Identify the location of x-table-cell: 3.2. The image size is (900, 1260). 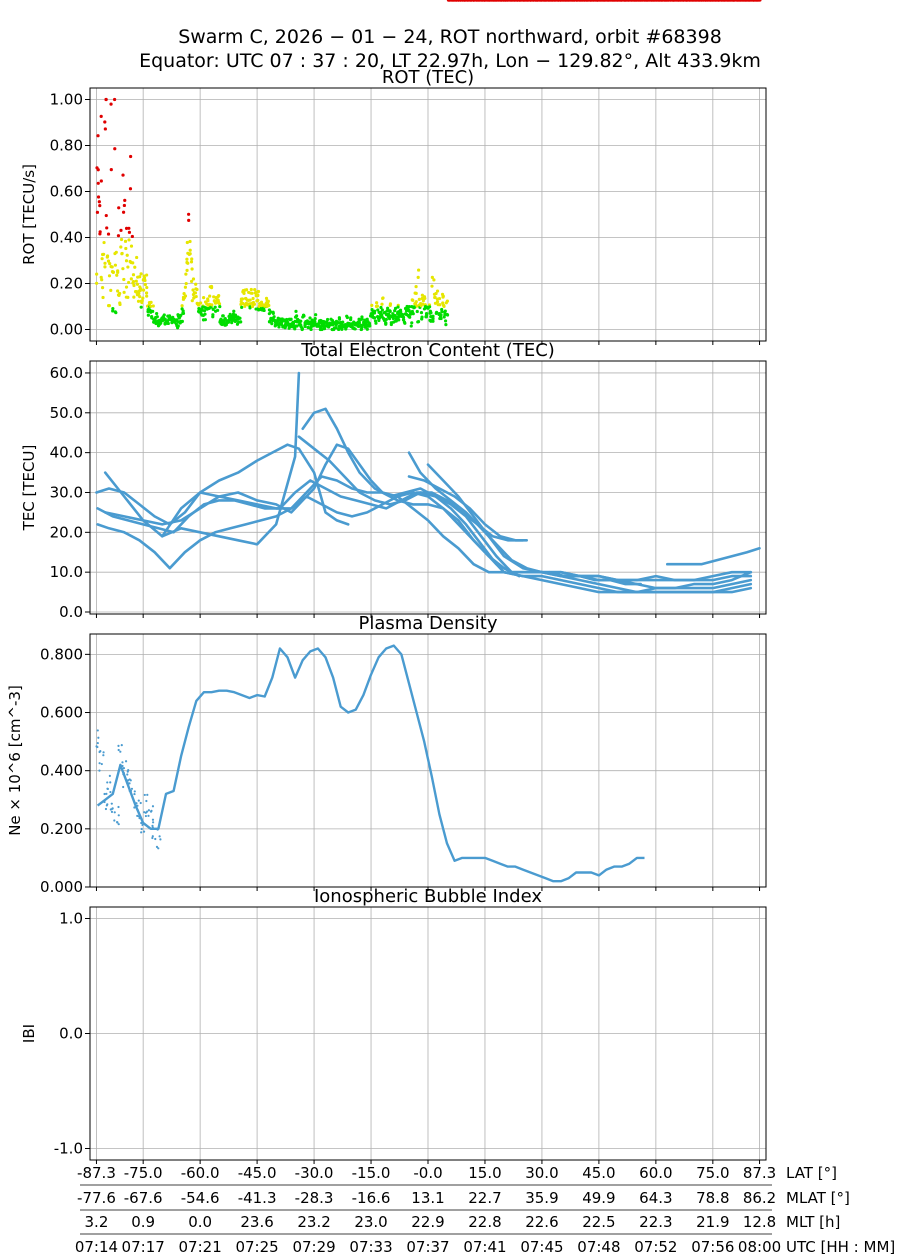
(97, 1222).